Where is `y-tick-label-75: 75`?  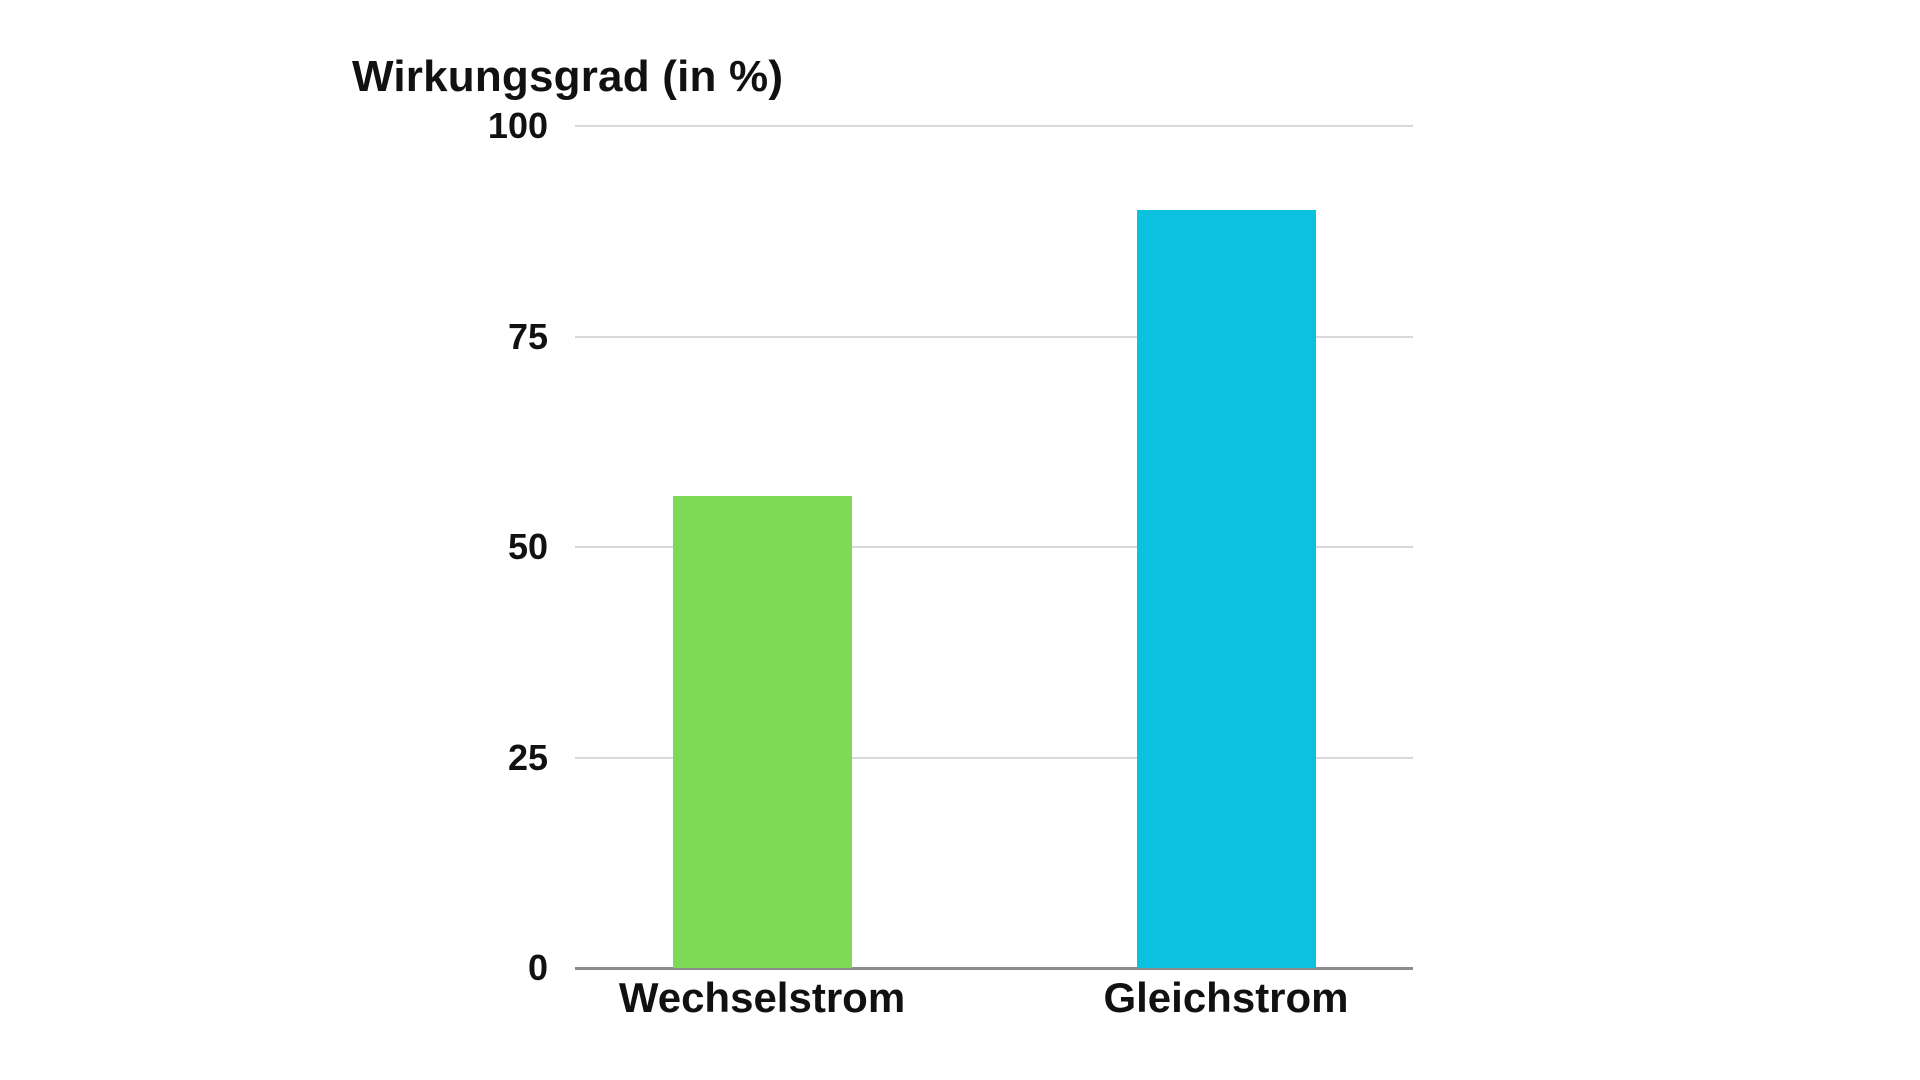 y-tick-label-75: 75 is located at coordinates (527, 336).